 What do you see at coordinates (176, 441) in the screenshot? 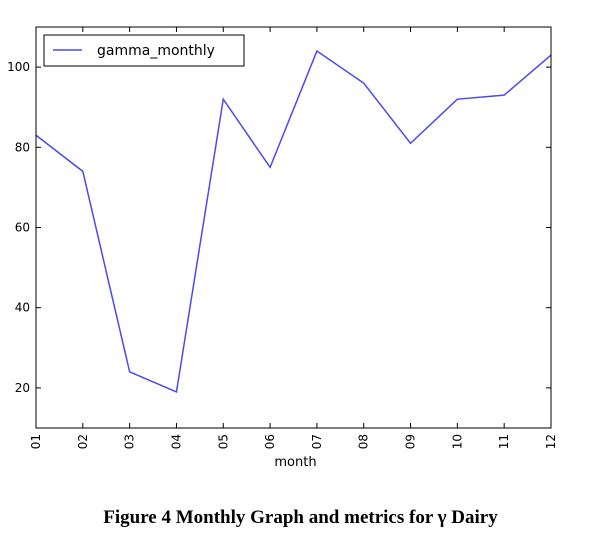
I see `x-tick-label: 04` at bounding box center [176, 441].